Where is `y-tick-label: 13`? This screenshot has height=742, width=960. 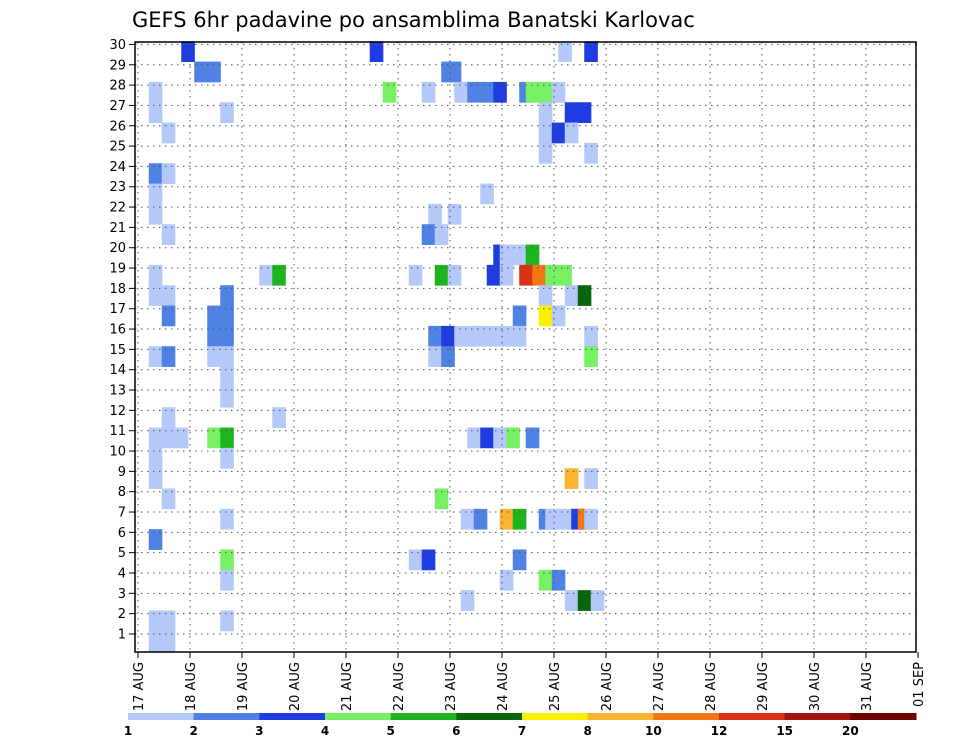 y-tick-label: 13 is located at coordinates (117, 391).